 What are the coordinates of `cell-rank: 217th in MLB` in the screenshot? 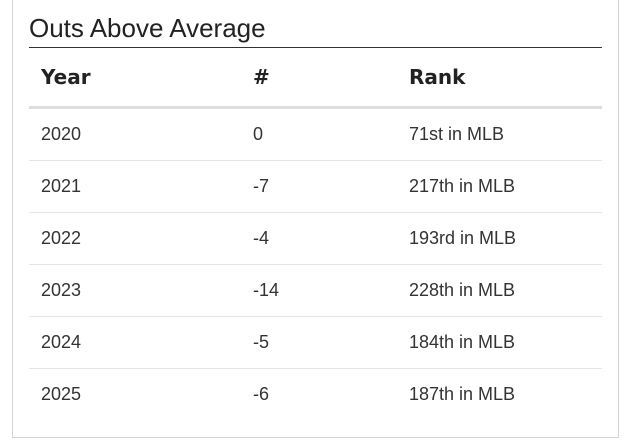 It's located at (499, 186).